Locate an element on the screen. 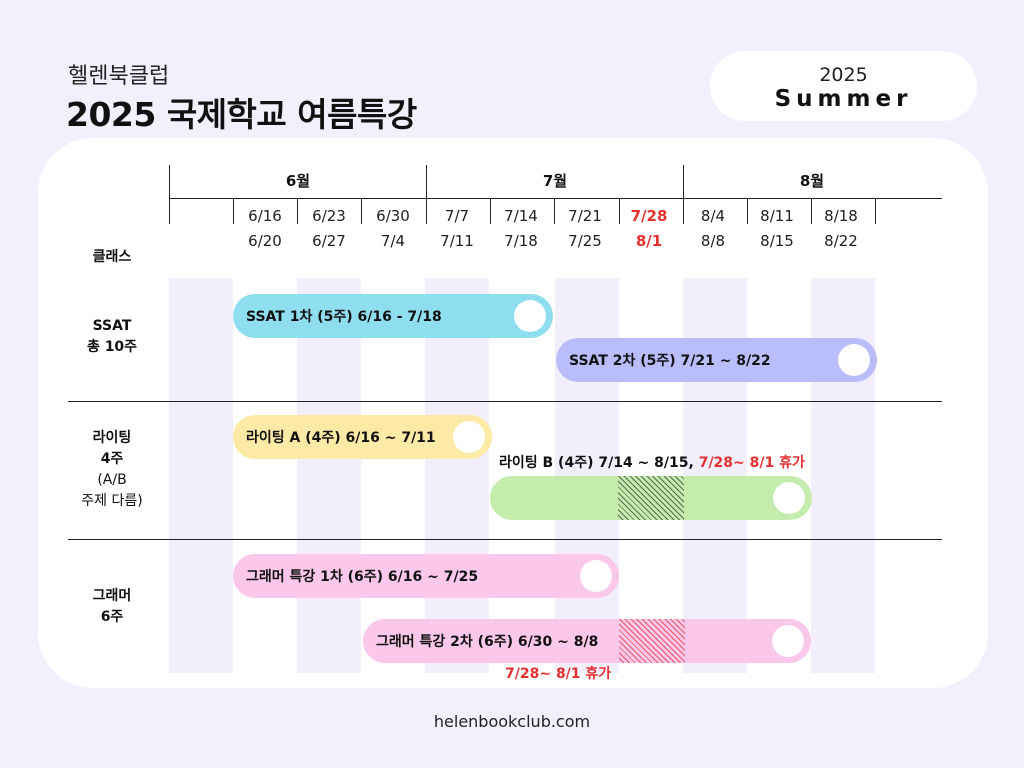 This screenshot has width=1024, height=768. week-range-vacation: 7/28 8/1 is located at coordinates (649, 228).